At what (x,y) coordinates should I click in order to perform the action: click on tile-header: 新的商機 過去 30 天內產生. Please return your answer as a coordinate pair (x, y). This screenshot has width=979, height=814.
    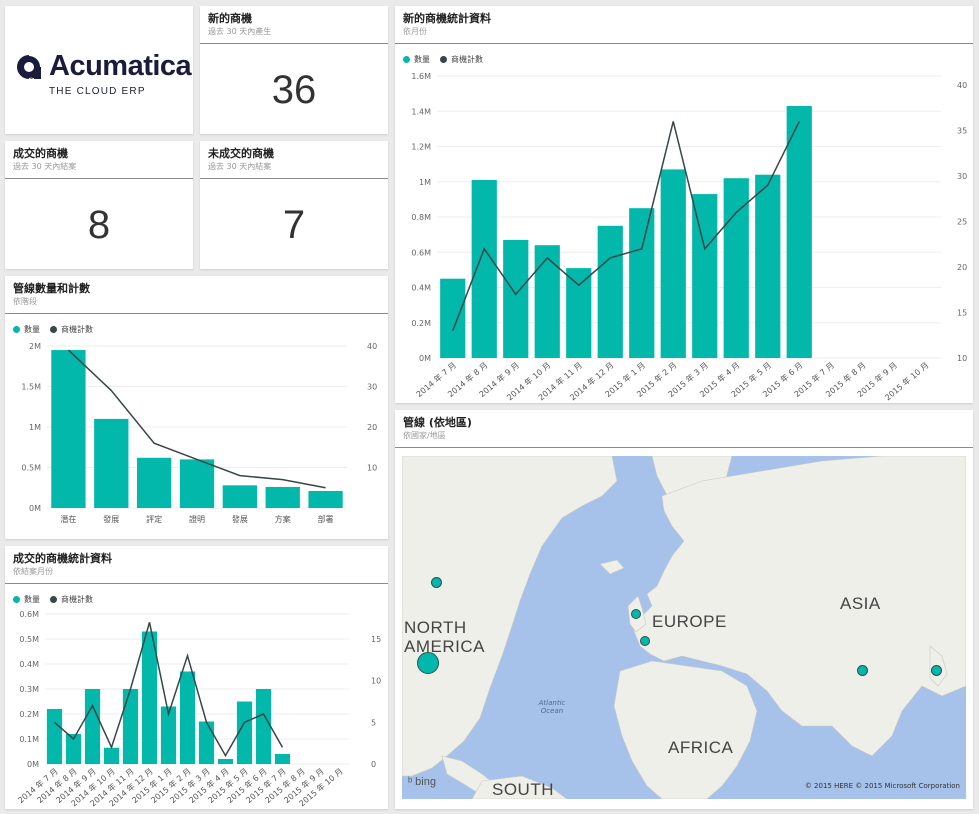
    Looking at the image, I should click on (294, 25).